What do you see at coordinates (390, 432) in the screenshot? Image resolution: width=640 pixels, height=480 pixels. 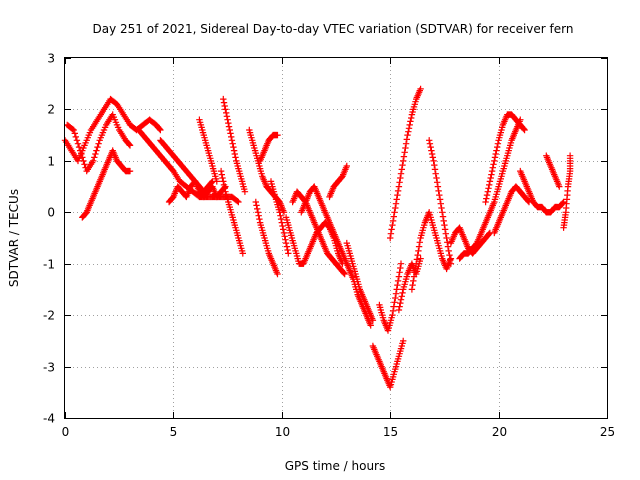 I see `x-tick-label: 15` at bounding box center [390, 432].